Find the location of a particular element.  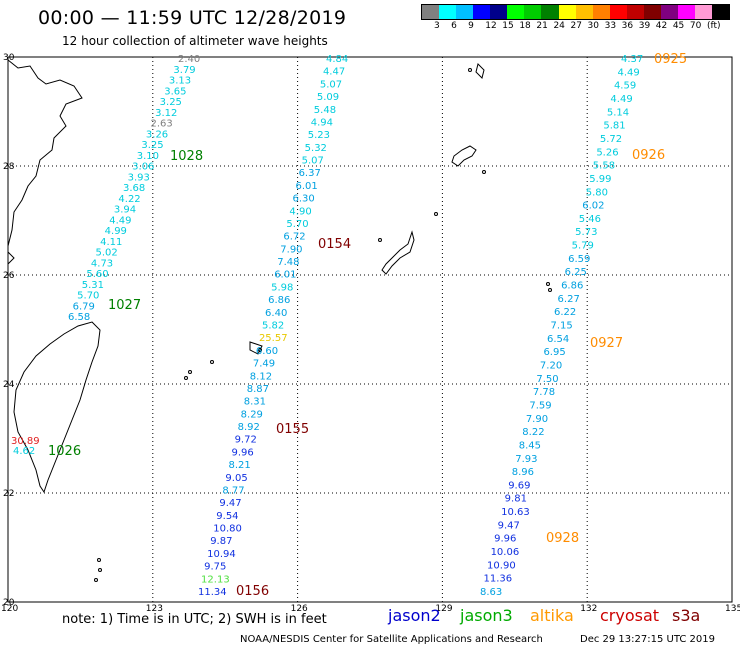

wave-height-value: 3.93 is located at coordinates (139, 177).